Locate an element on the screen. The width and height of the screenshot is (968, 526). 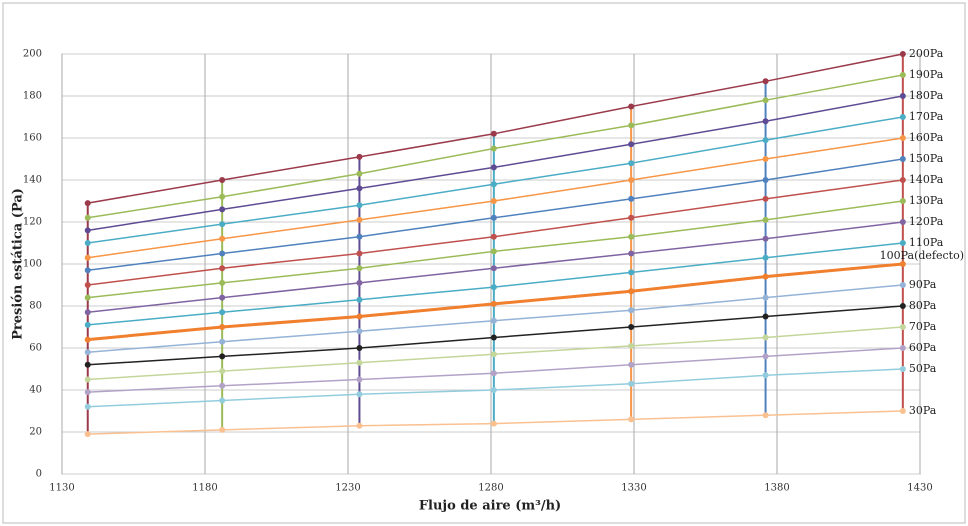
y-tick-label: 20 is located at coordinates (35, 432).